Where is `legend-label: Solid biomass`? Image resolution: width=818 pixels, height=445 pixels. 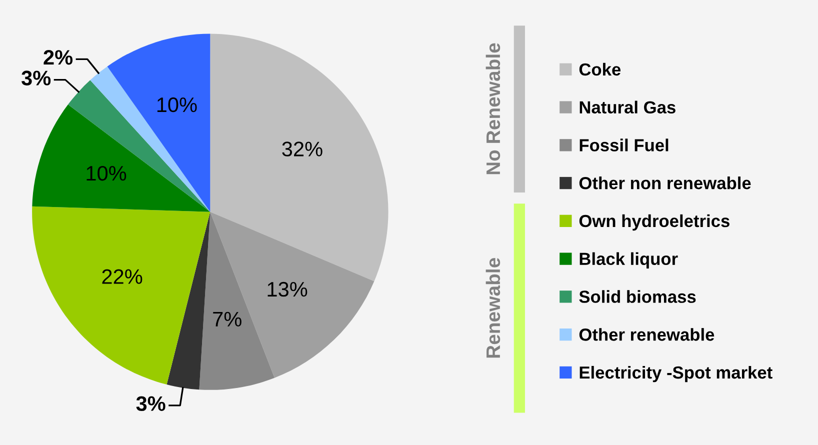
legend-label: Solid biomass is located at coordinates (637, 296).